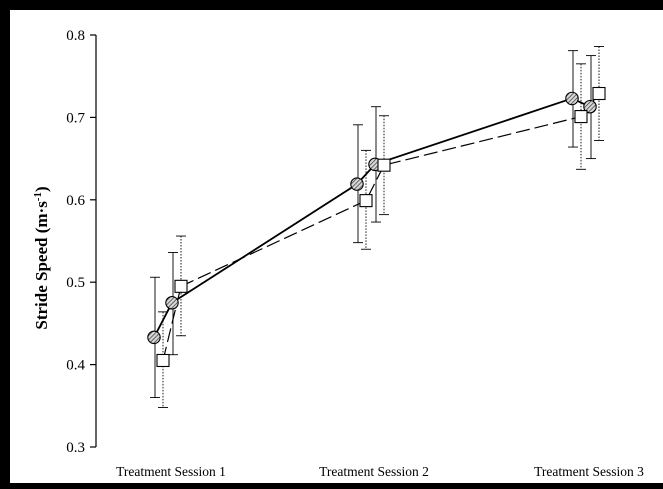 The height and width of the screenshot is (489, 663). Describe the element at coordinates (41, 265) in the screenshot. I see `y-axis-title-main: Stride Speed (m·s` at that location.